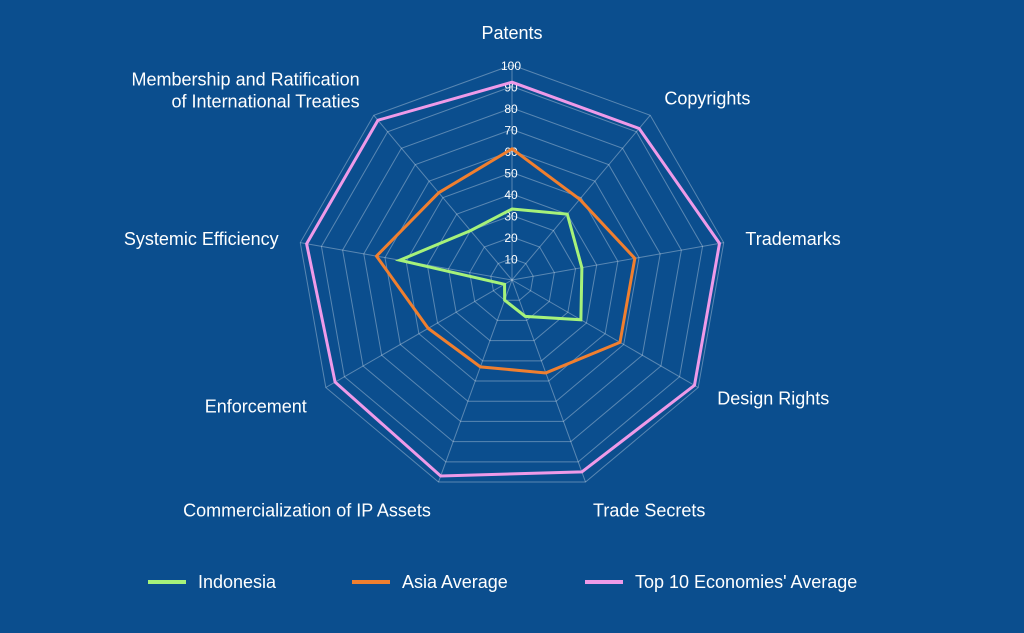  Describe the element at coordinates (773, 399) in the screenshot. I see `axis-label: Design Rights` at that location.